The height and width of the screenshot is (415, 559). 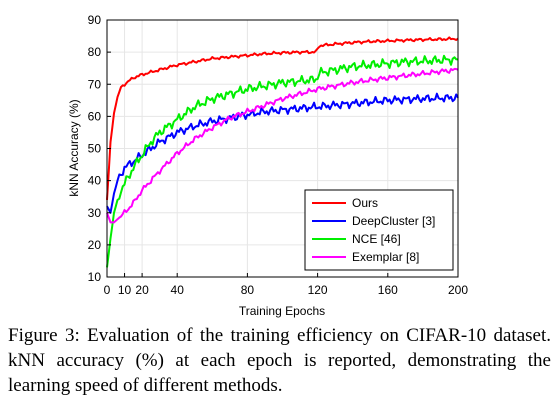 I want to click on legend-label: Exemplar [8], so click(x=385, y=257).